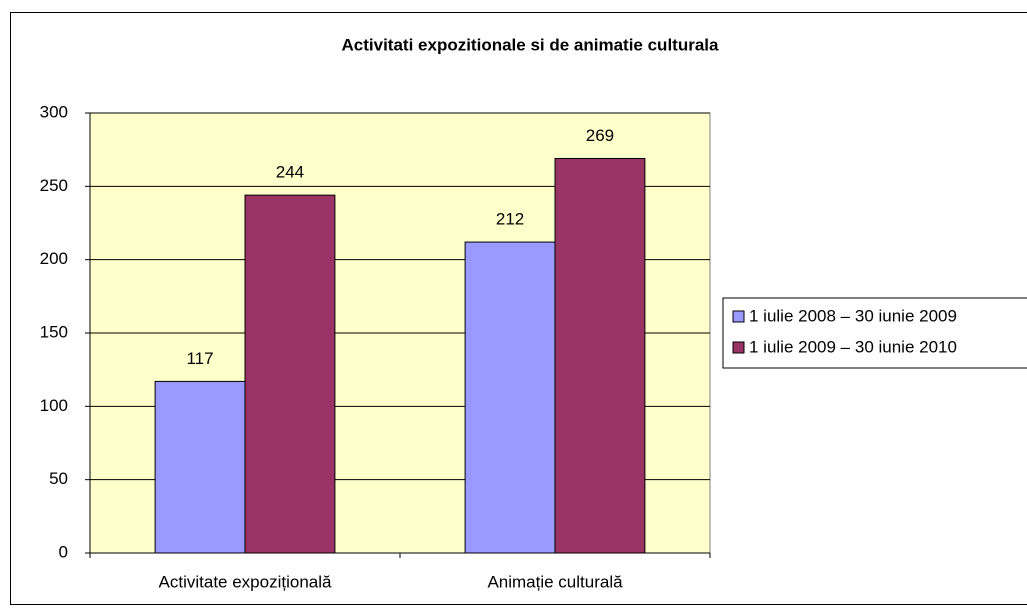 The height and width of the screenshot is (615, 1027). I want to click on y-tick-label: 150, so click(54, 331).